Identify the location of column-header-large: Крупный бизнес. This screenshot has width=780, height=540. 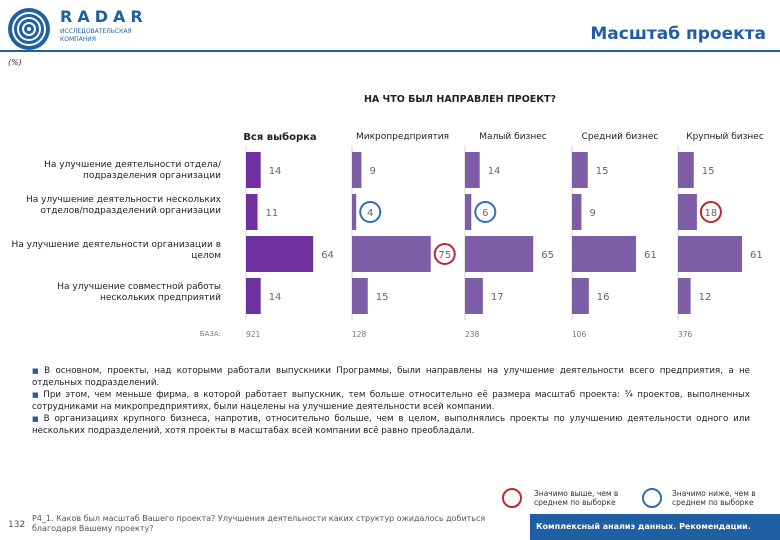
(725, 137).